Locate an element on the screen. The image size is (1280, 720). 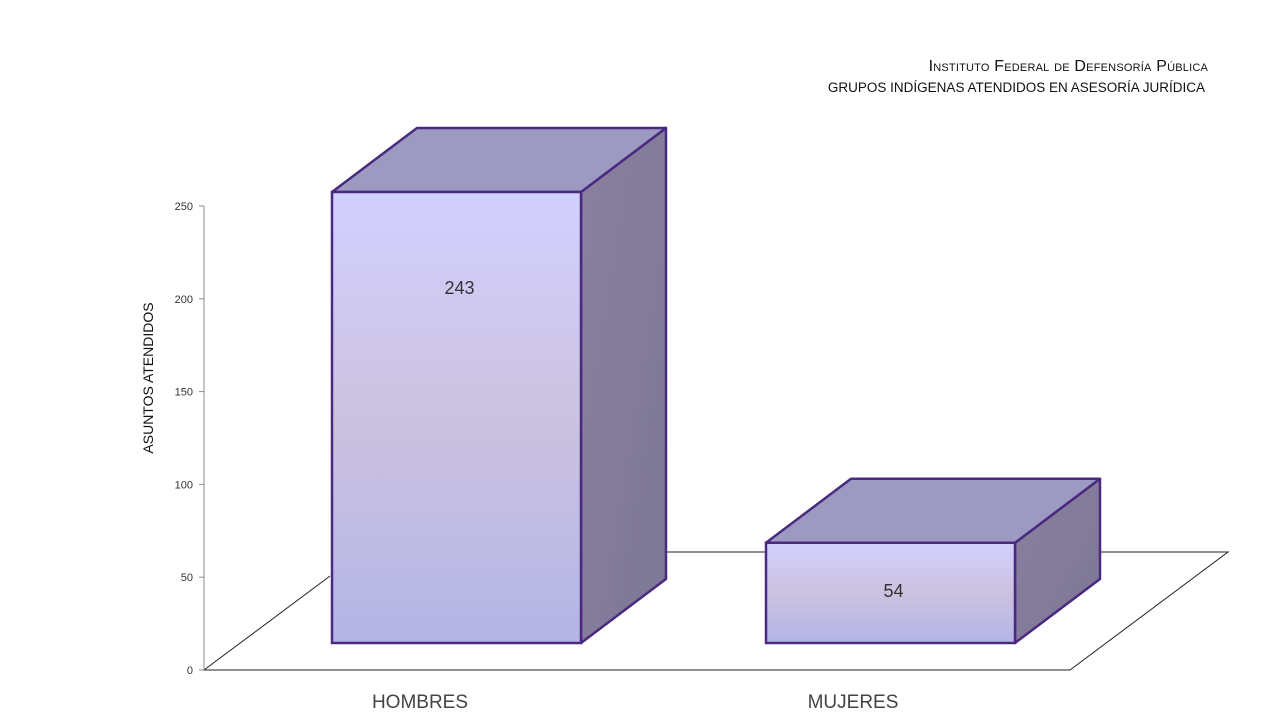
y-axis: 0 50 100 150 200 250 is located at coordinates (190, 439).